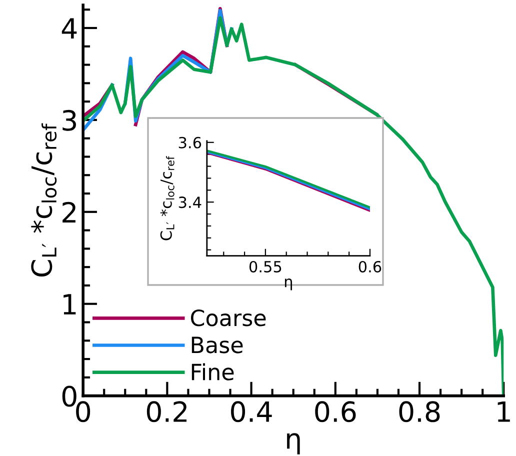 Image resolution: width=516 pixels, height=456 pixels. I want to click on y-tick-label: 4, so click(69, 28).